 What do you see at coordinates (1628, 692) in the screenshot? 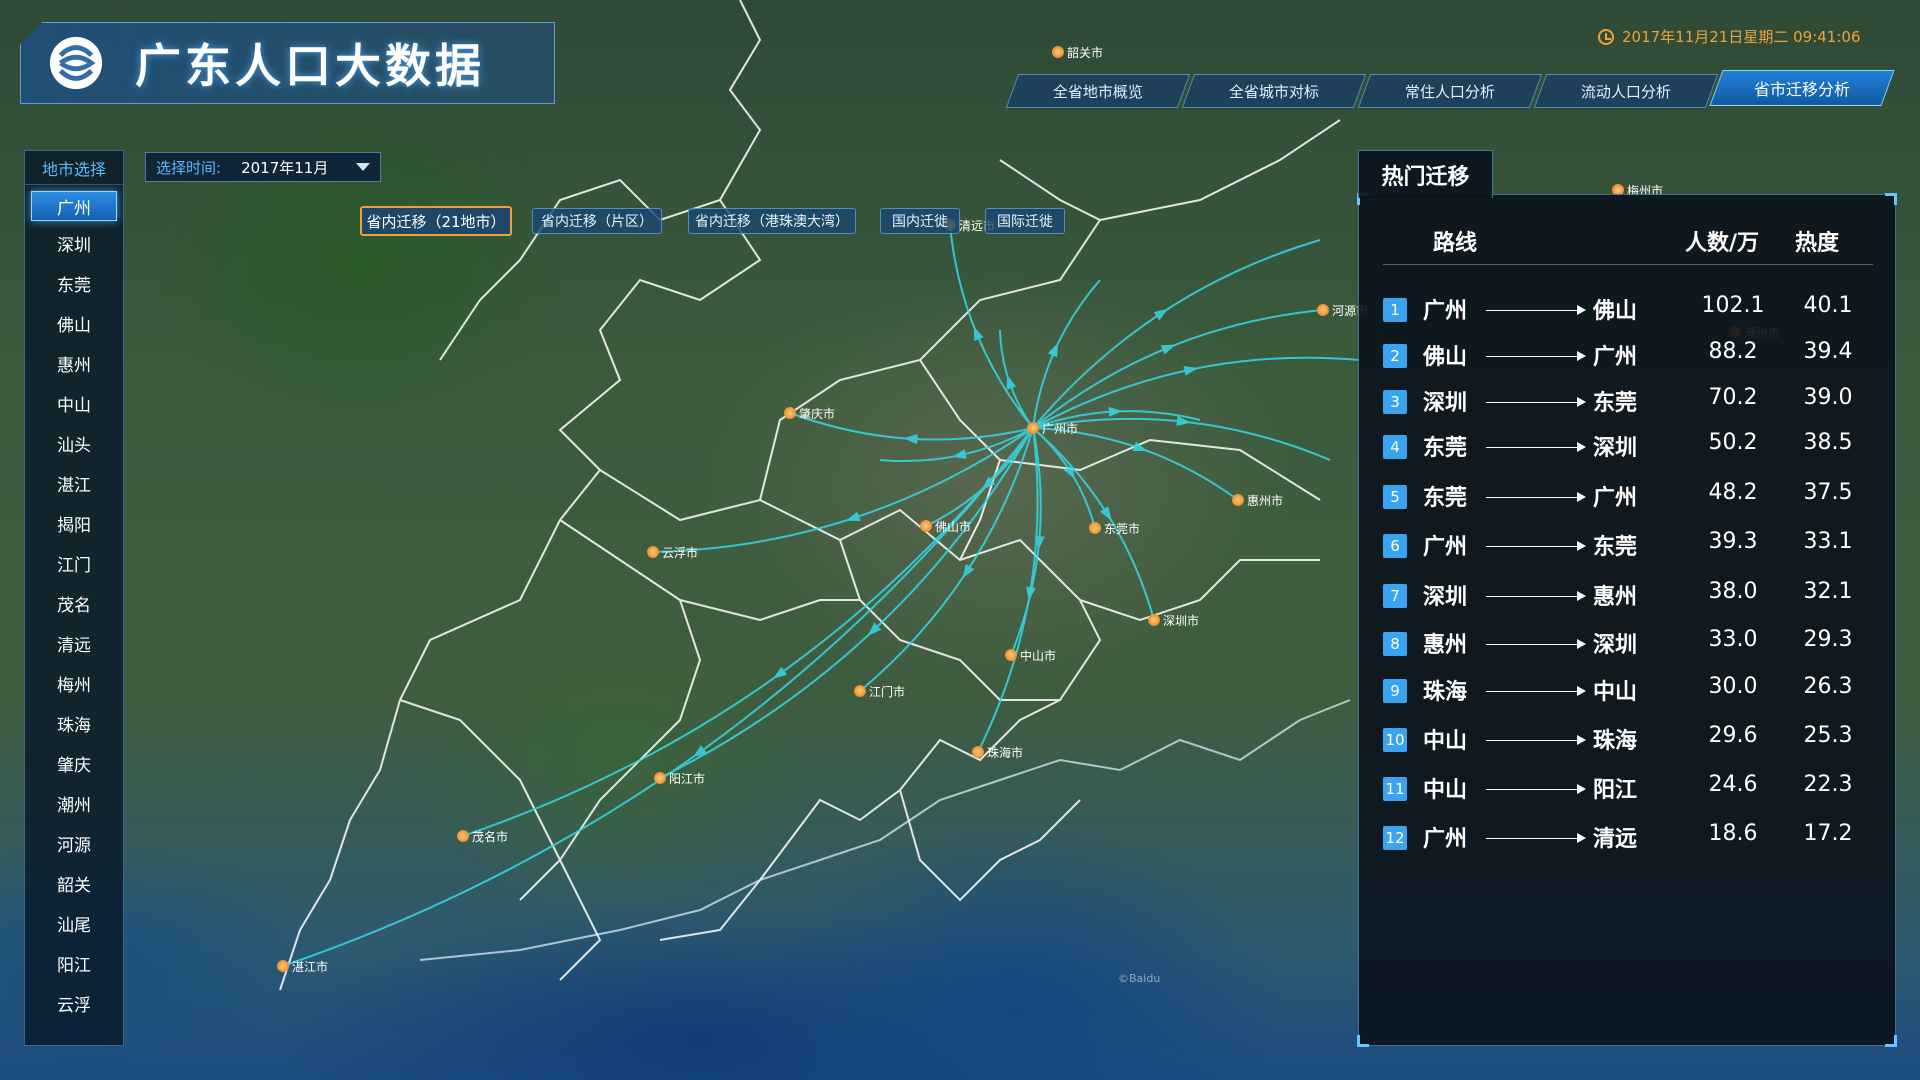
I see `table-row: 9 珠海 中山 30.0 26.3` at bounding box center [1628, 692].